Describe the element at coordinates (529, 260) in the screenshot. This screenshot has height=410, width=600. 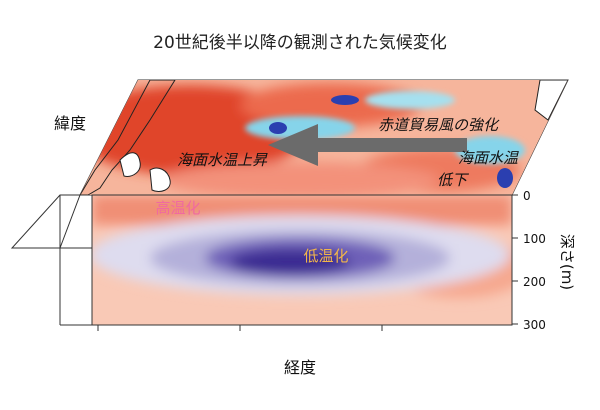
I see `depth-axis: 0 100 200 300` at that location.